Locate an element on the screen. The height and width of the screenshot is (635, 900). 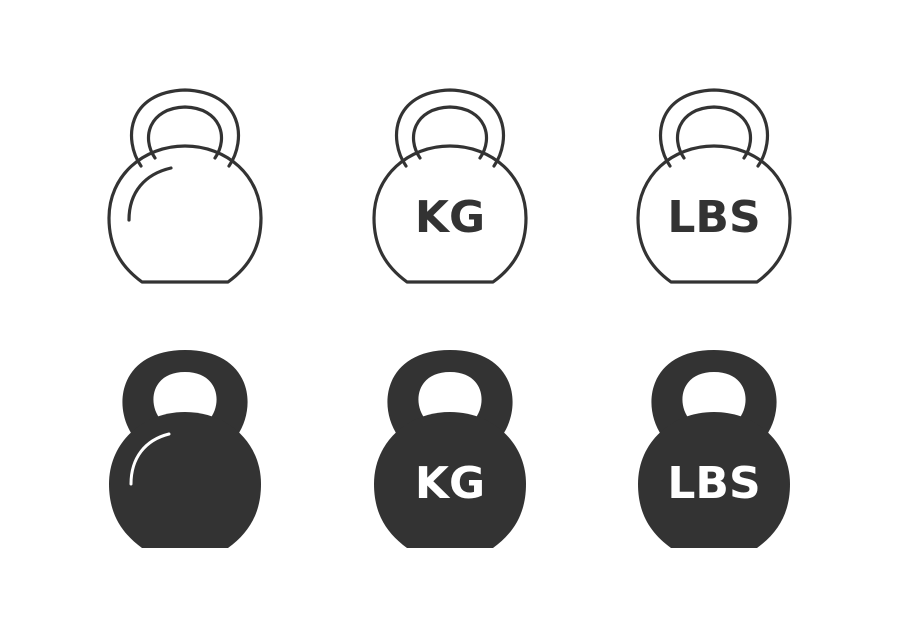
kettlebell-lbs-filled-icon: LBS is located at coordinates (714, 449).